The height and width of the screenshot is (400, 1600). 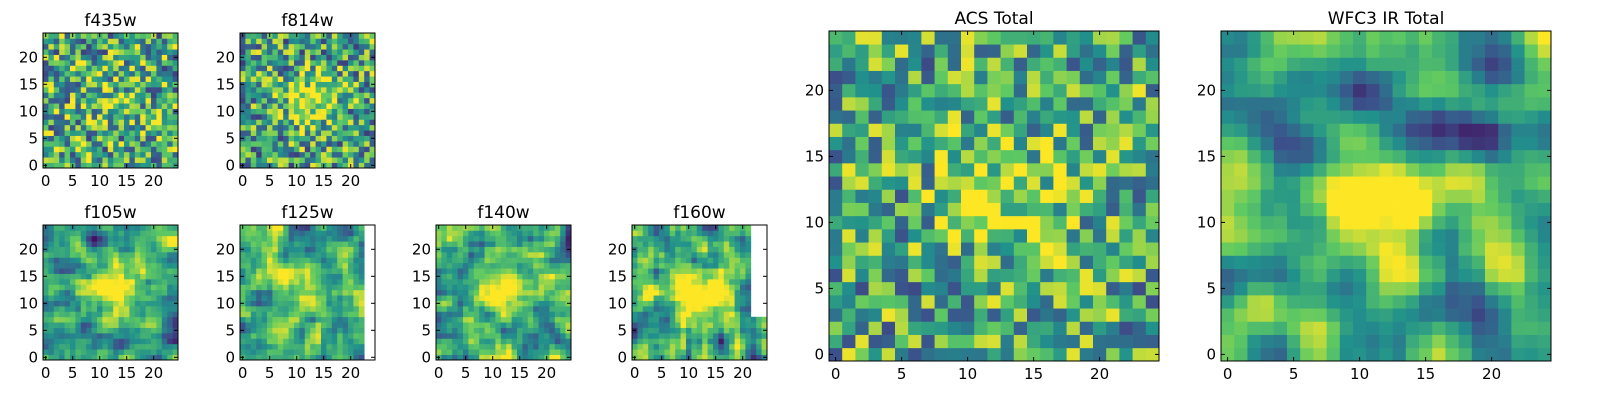 I want to click on y-tick-label: 20, so click(x=617, y=249).